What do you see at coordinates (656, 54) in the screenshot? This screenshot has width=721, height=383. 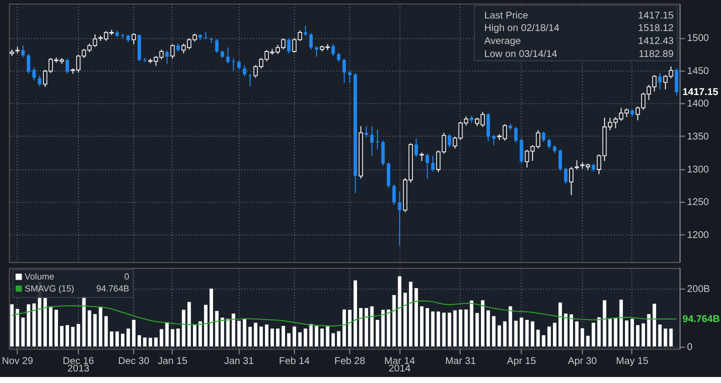 I see `annotation: 1182.89` at bounding box center [656, 54].